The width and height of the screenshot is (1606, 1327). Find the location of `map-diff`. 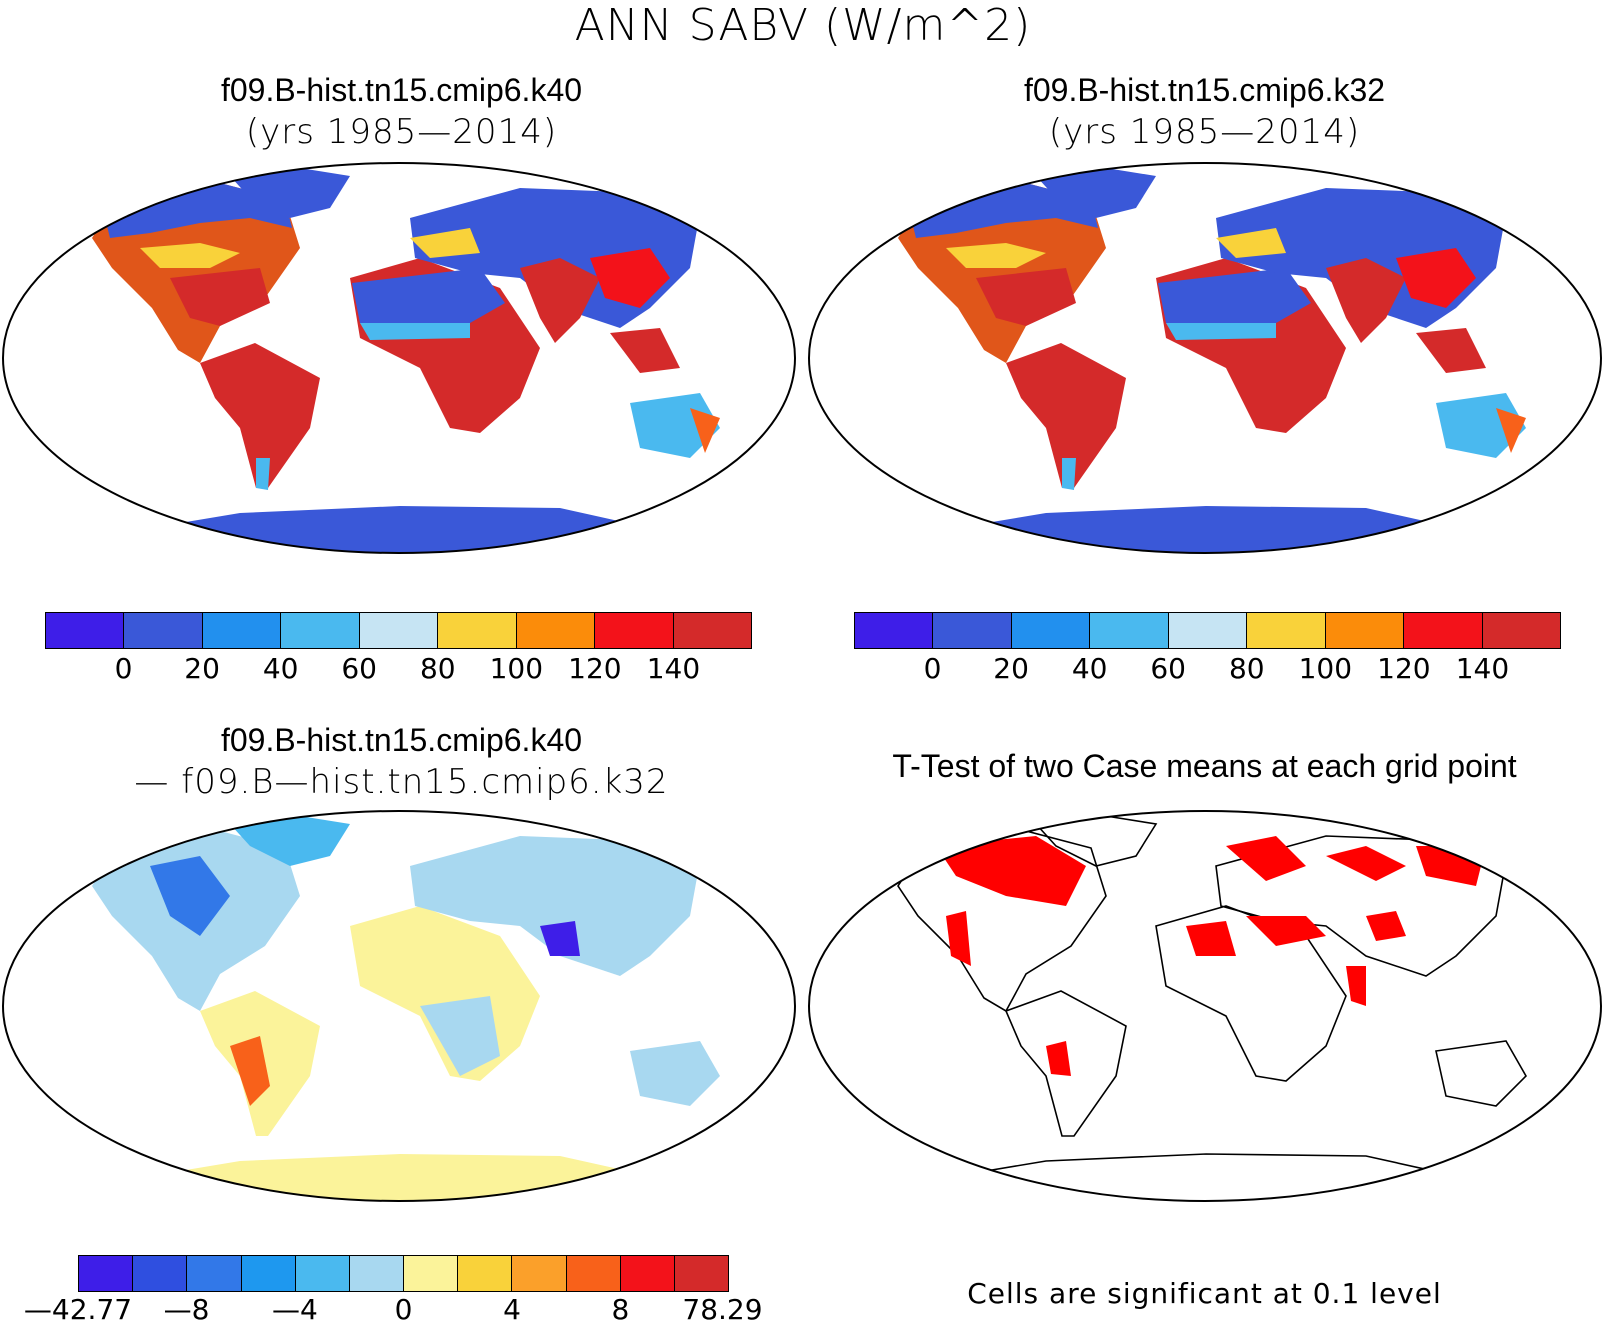

map-diff is located at coordinates (399, 1006).